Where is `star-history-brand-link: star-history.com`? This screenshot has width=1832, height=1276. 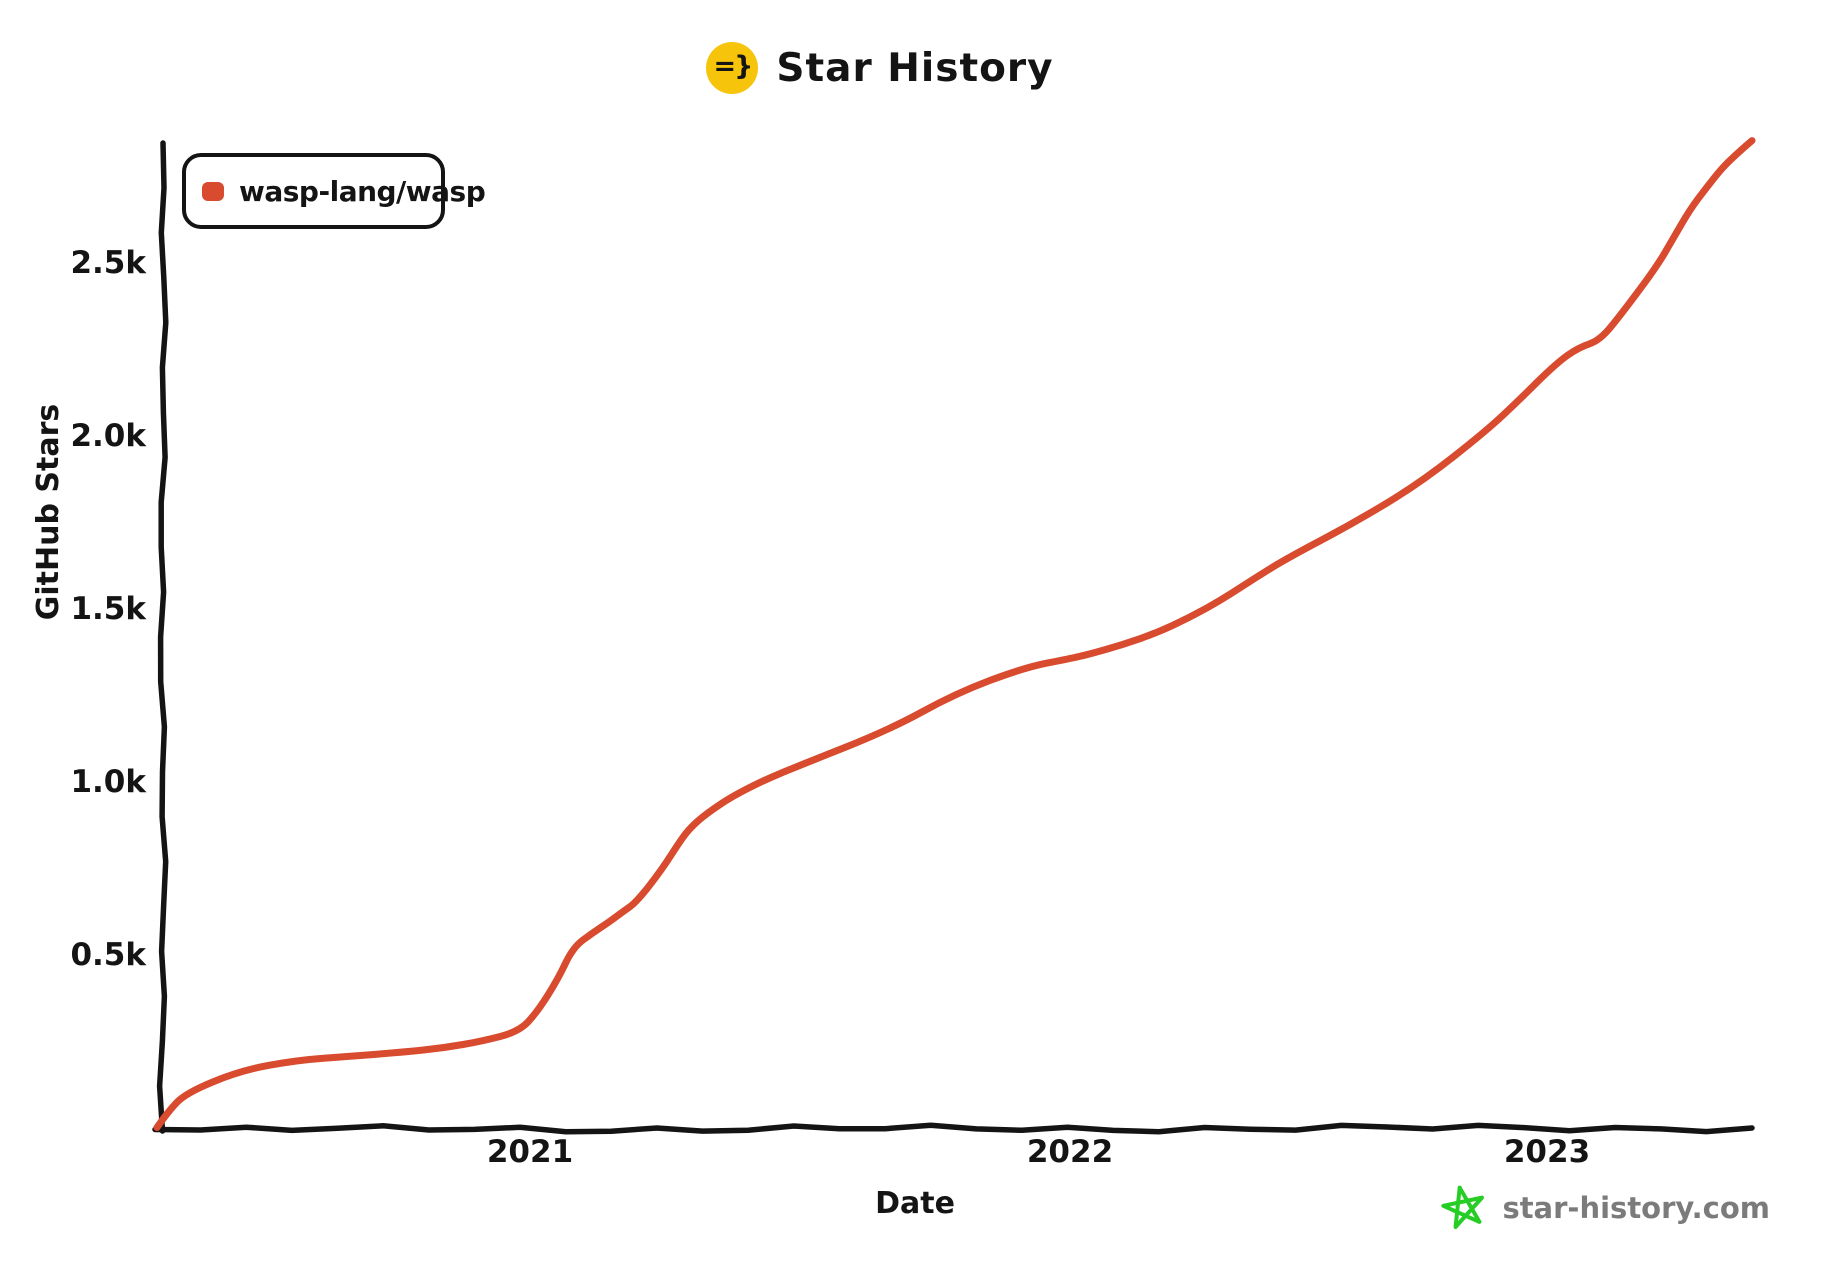 star-history-brand-link: star-history.com is located at coordinates (1604, 1208).